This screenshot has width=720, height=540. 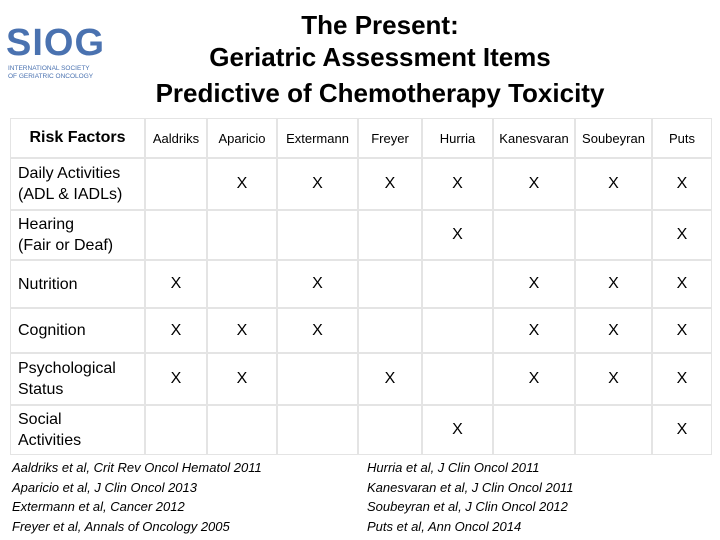 I want to click on reference: Aparicio et al, J Clin Oncol 2013, so click(x=104, y=487).